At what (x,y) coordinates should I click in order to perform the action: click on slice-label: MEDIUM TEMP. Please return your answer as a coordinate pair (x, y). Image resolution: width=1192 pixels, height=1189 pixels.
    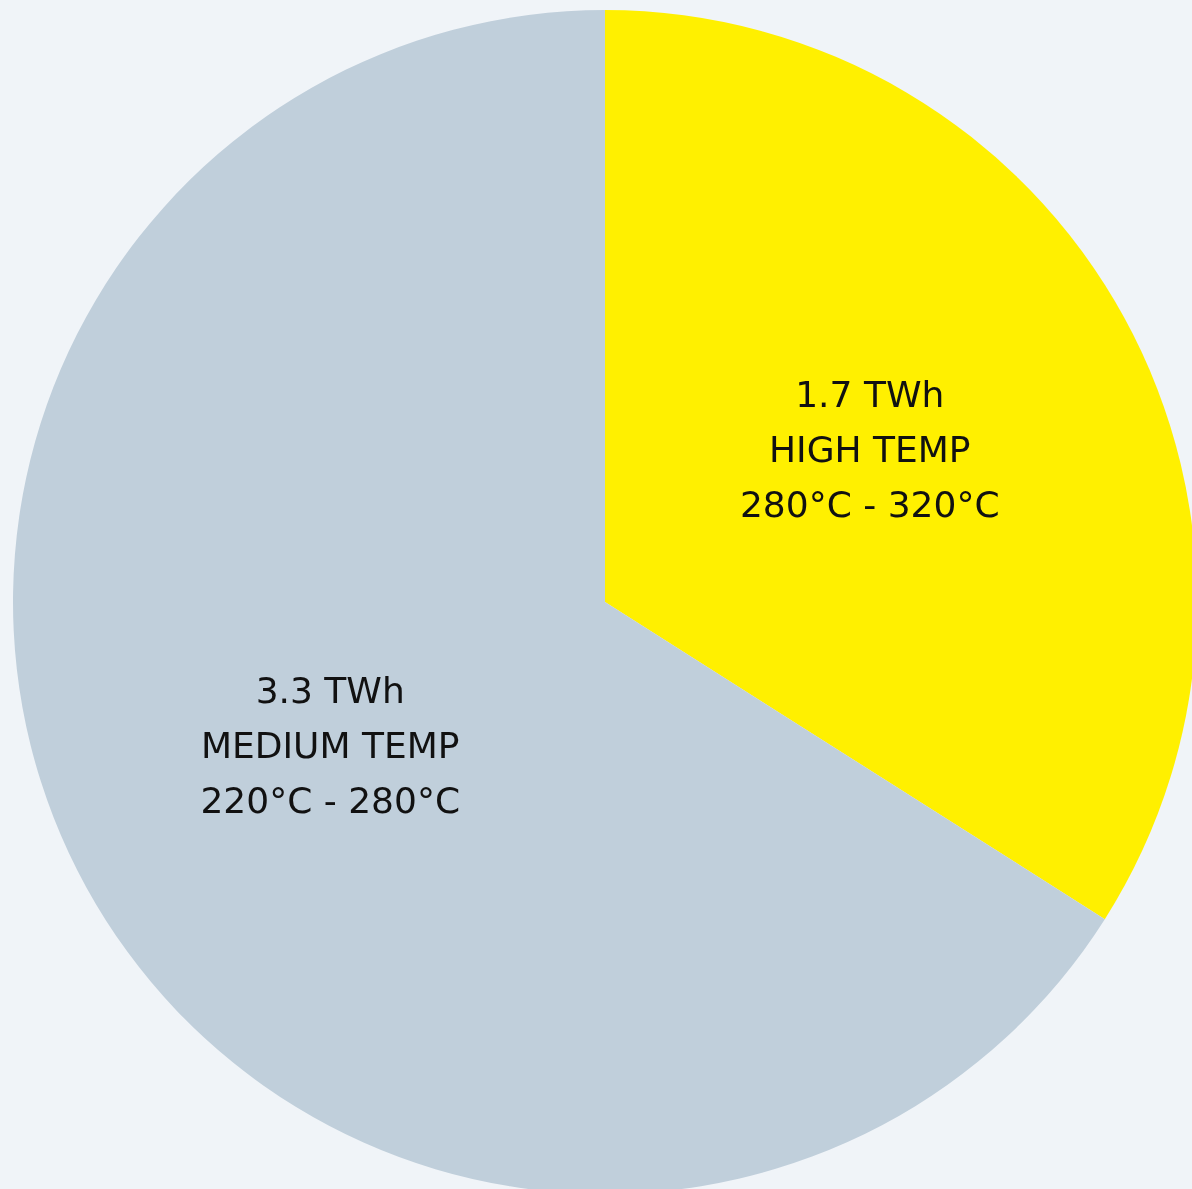
    Looking at the image, I should click on (330, 745).